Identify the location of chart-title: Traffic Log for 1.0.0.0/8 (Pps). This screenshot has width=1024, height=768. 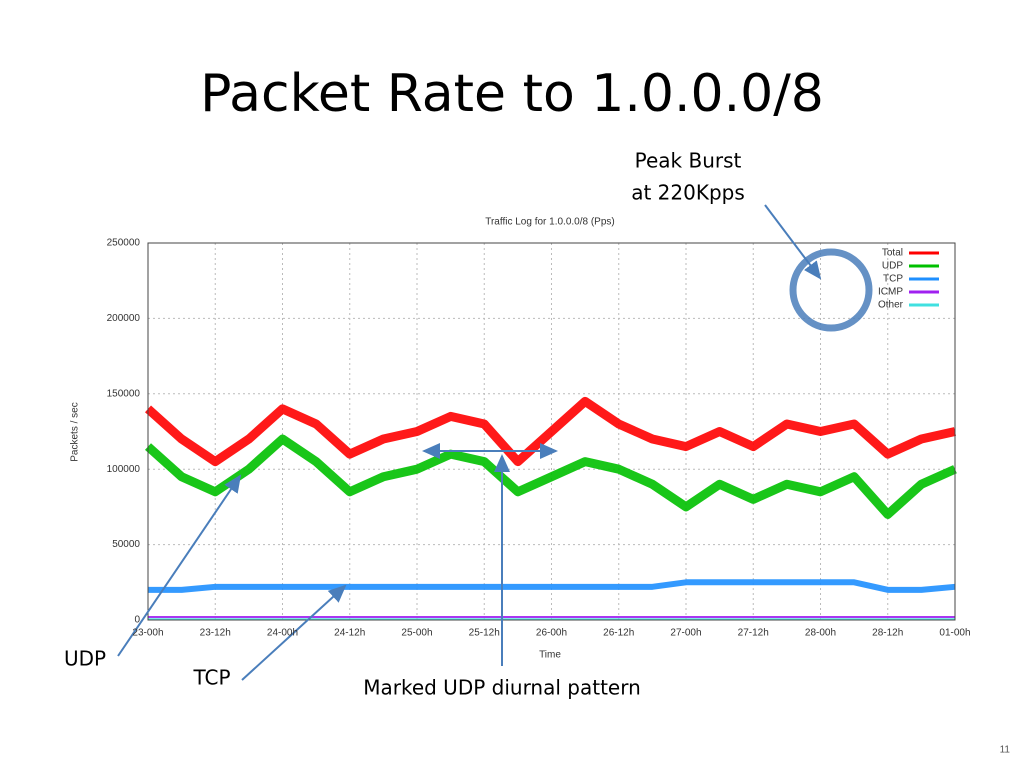
(550, 222).